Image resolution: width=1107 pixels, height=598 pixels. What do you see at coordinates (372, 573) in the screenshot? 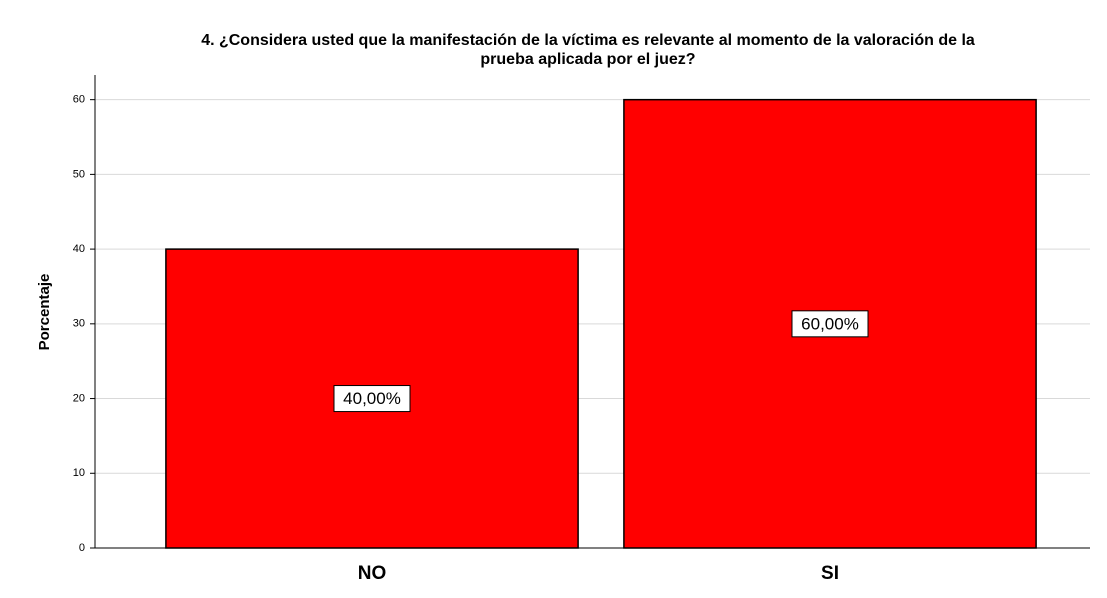
I see `x-tick-label: NO` at bounding box center [372, 573].